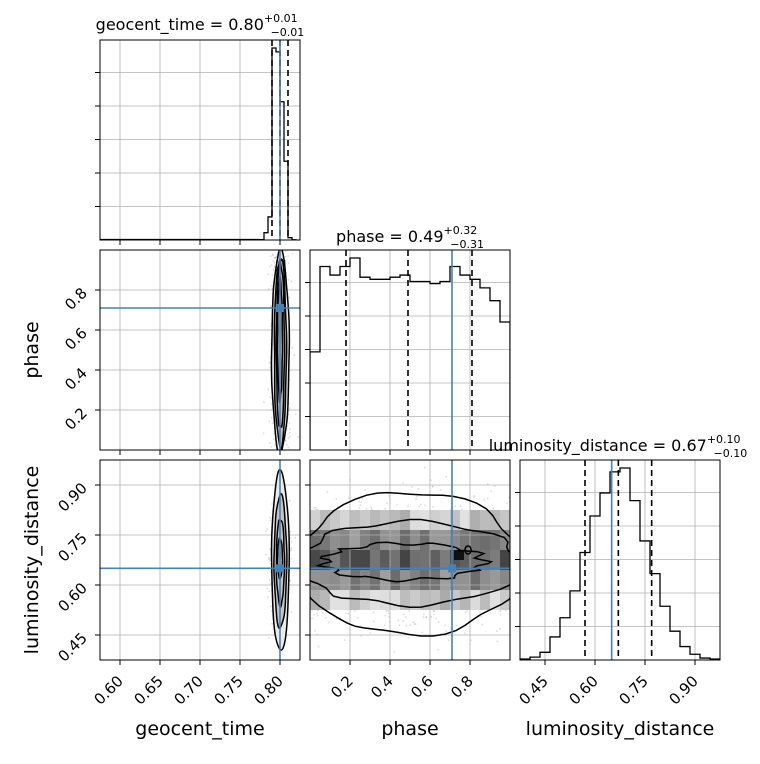 This screenshot has height=764, width=760. I want to click on histogram-luminosity_distance, so click(620, 563).